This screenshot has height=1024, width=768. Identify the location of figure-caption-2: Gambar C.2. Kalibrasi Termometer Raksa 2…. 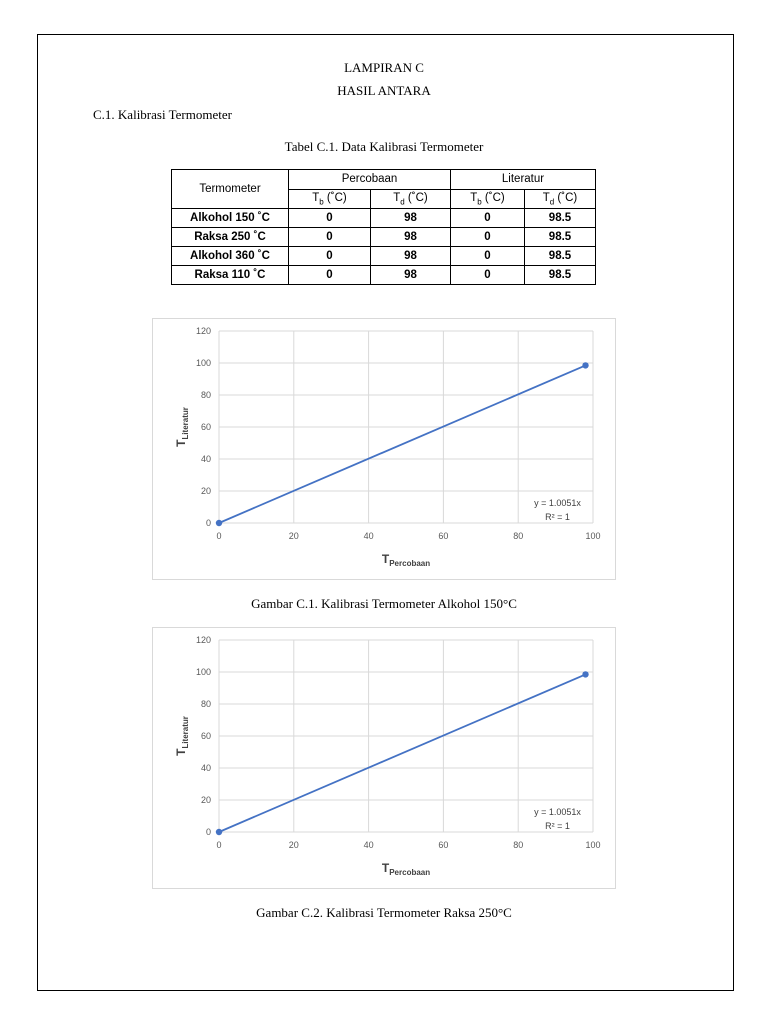
(384, 912).